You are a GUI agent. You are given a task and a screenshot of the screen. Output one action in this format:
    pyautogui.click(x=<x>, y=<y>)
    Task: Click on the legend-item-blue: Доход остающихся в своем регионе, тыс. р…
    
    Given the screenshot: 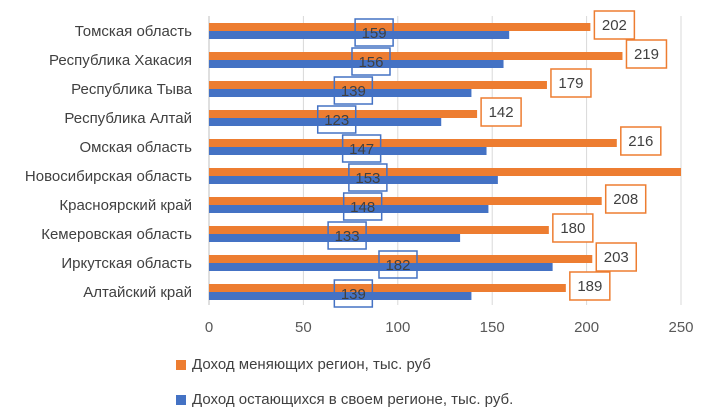 What is the action you would take?
    pyautogui.click(x=344, y=399)
    